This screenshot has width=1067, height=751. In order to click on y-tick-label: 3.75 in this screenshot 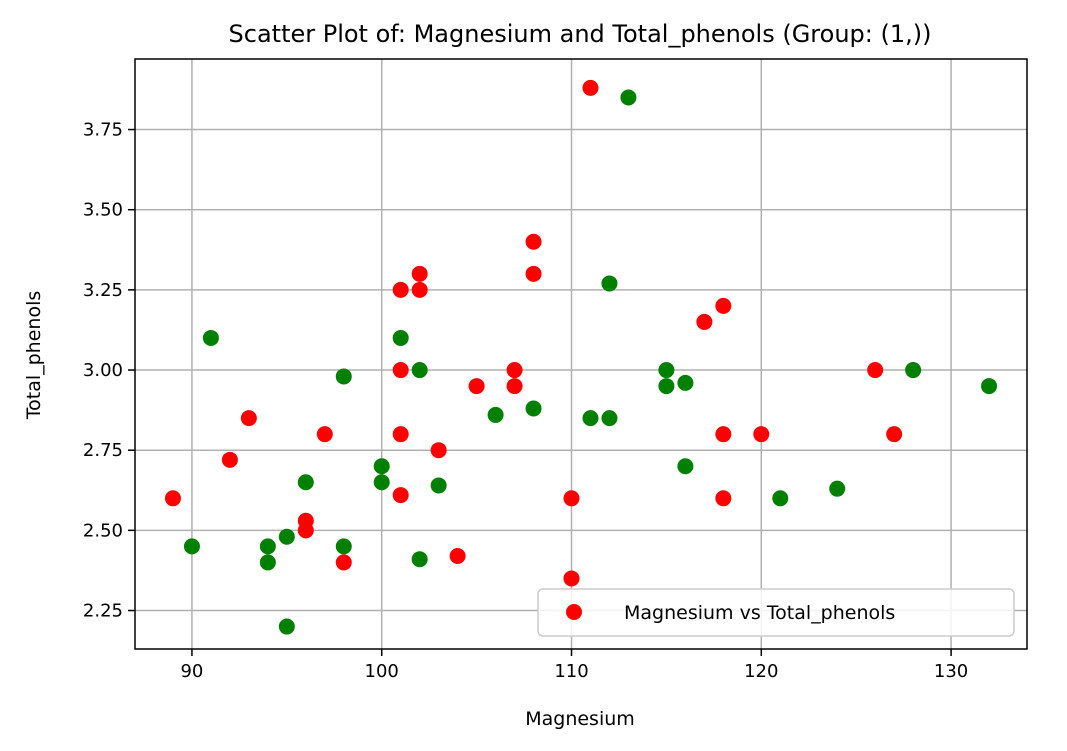, I will do `click(103, 130)`.